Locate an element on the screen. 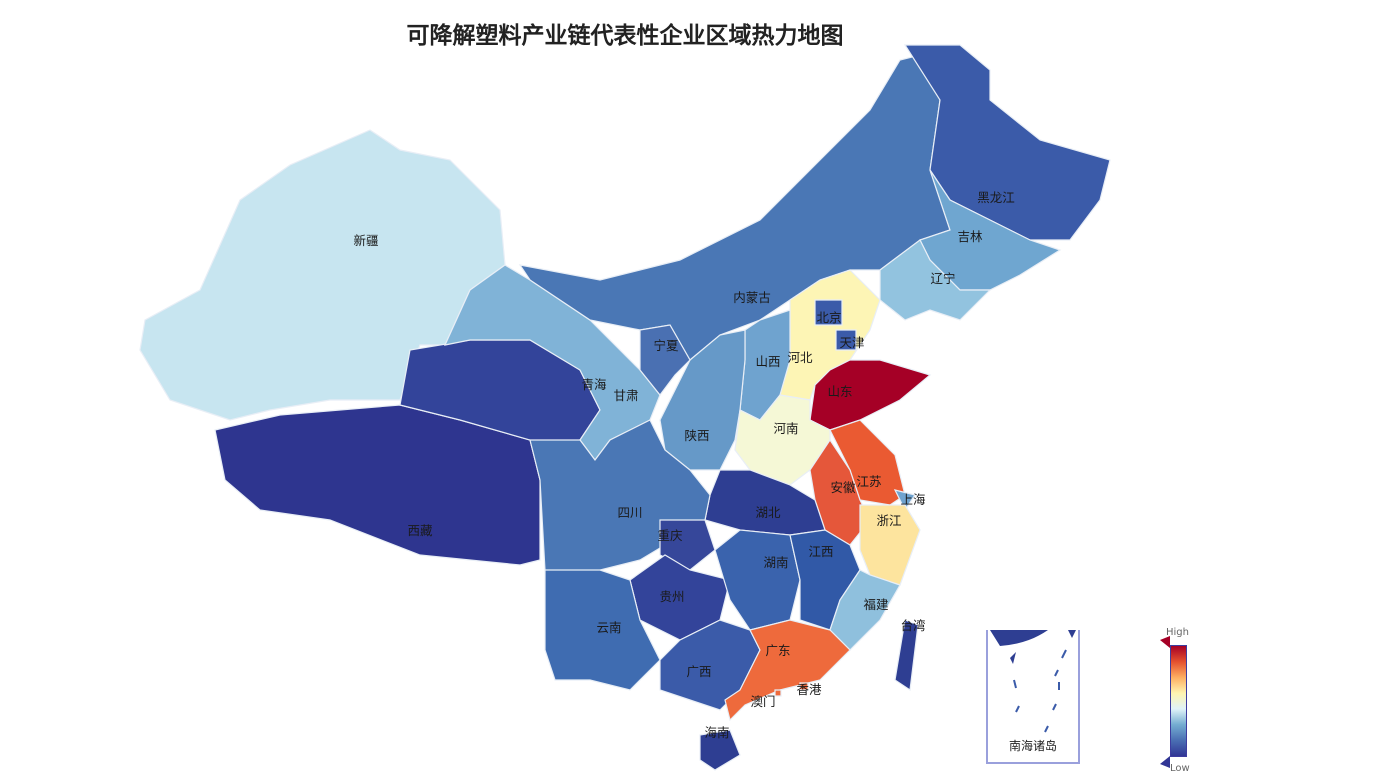 This screenshot has width=1400, height=782. south-china-sea-inset: 南海诸岛 is located at coordinates (1033, 697).